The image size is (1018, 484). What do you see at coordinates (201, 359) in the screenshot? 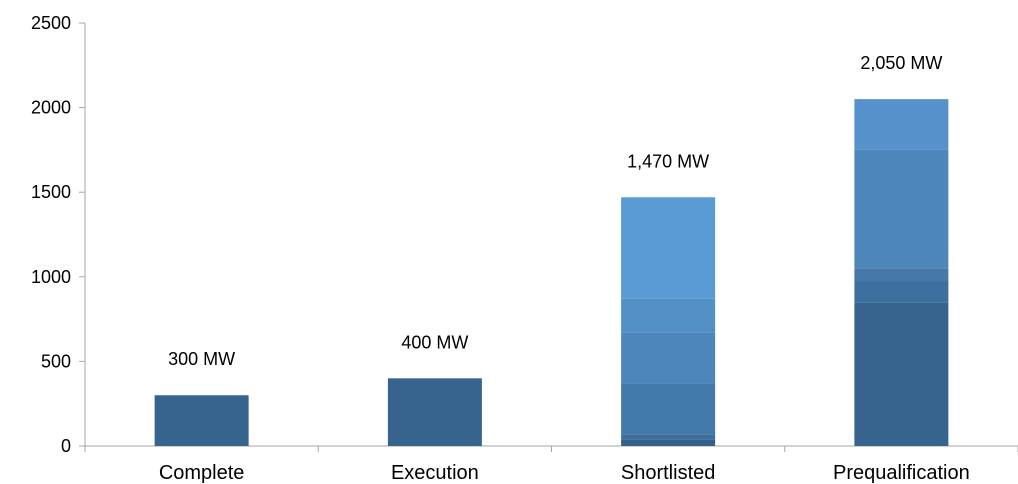
I see `bar-total-label: 300 MW` at bounding box center [201, 359].